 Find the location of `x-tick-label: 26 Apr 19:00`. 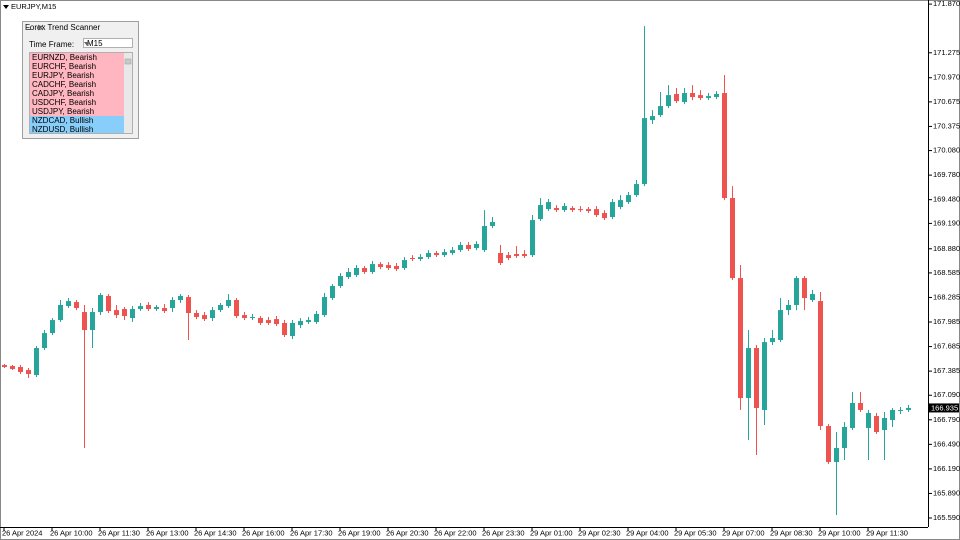

x-tick-label: 26 Apr 19:00 is located at coordinates (359, 532).